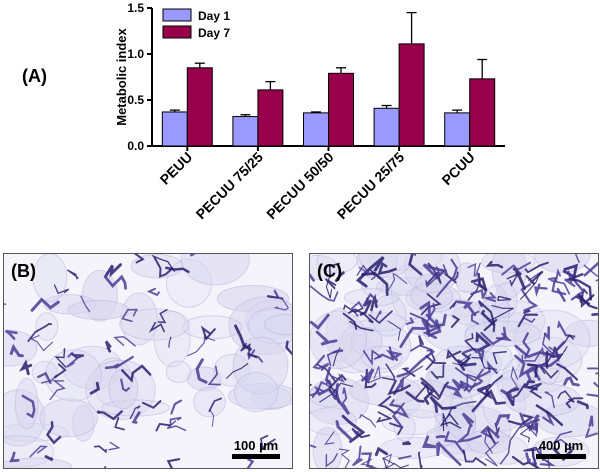  What do you see at coordinates (256, 456) in the screenshot?
I see `scalebar-b-line` at bounding box center [256, 456].